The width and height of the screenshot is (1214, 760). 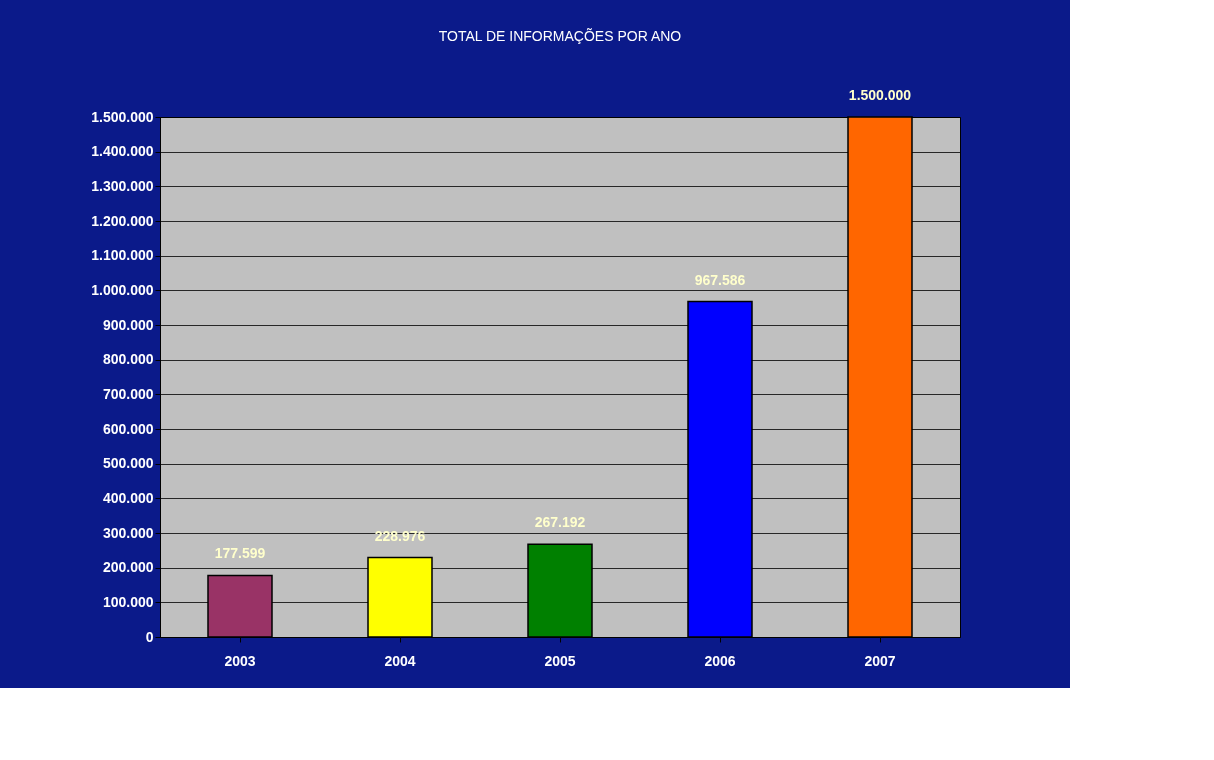 What do you see at coordinates (128, 532) in the screenshot?
I see `y-tick-label: 300.000` at bounding box center [128, 532].